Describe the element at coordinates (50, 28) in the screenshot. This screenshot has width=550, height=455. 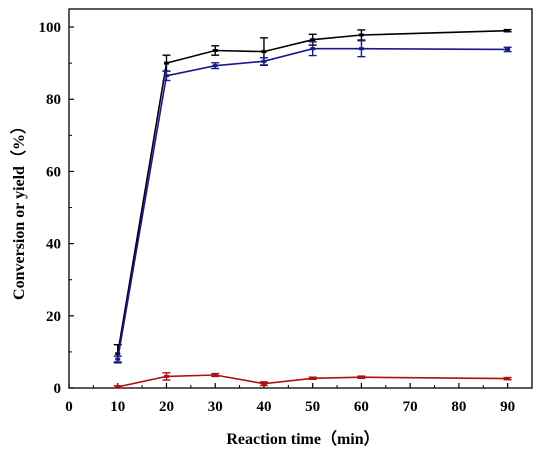
I see `y-tick-label: 100` at that location.